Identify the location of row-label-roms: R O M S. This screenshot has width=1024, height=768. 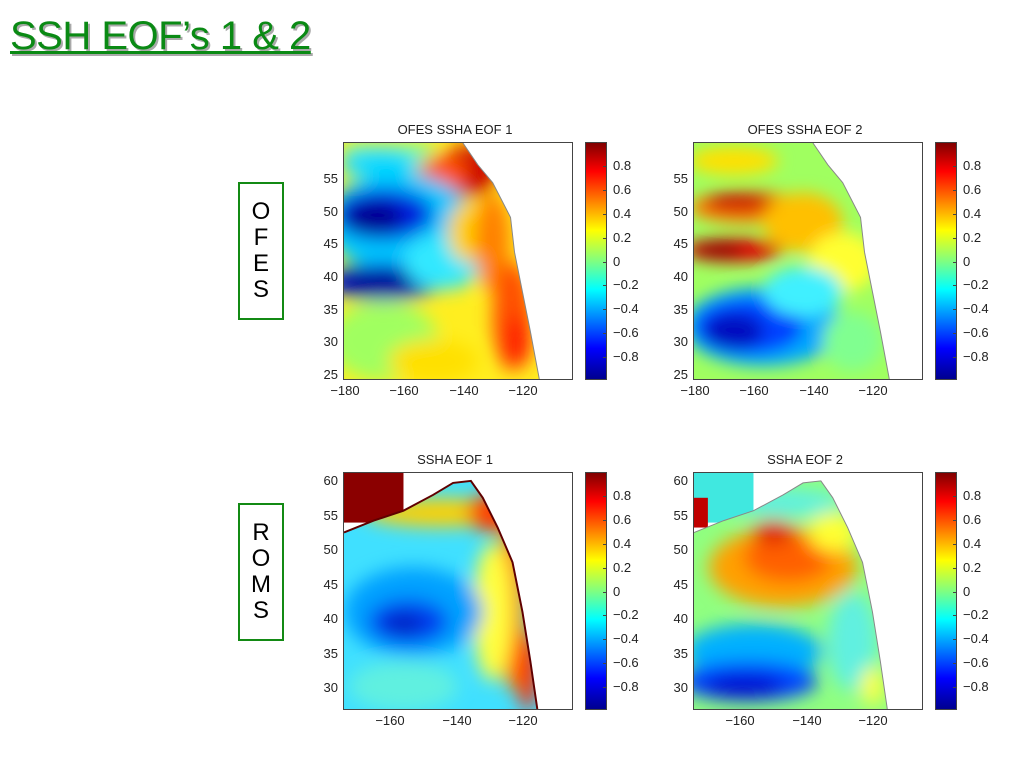
(261, 572).